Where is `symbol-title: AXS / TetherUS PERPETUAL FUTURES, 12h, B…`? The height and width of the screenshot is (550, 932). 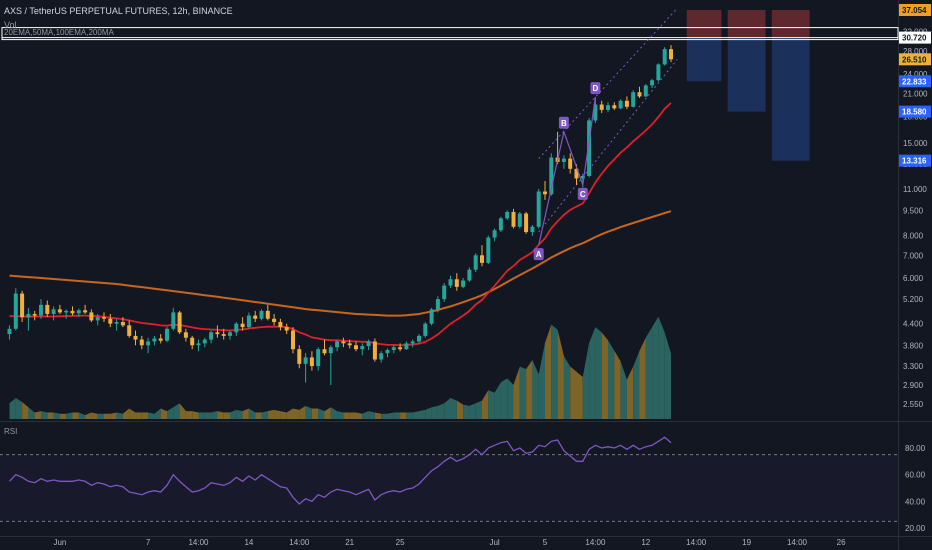
symbol-title: AXS / TetherUS PERPETUAL FUTURES, 12h, B… is located at coordinates (118, 11).